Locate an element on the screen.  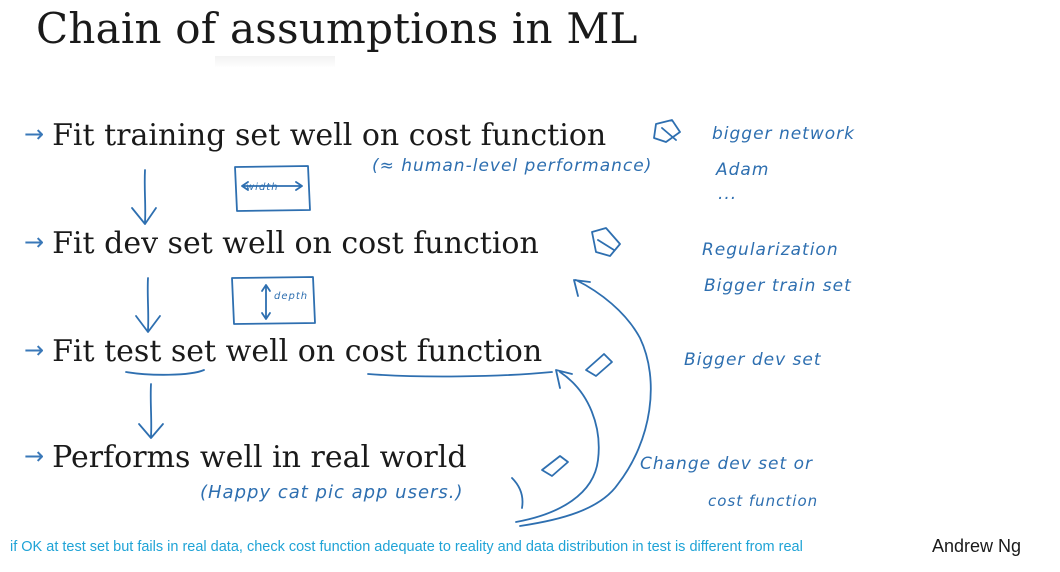
knob-2-line-1: Regularization is located at coordinates (770, 250).